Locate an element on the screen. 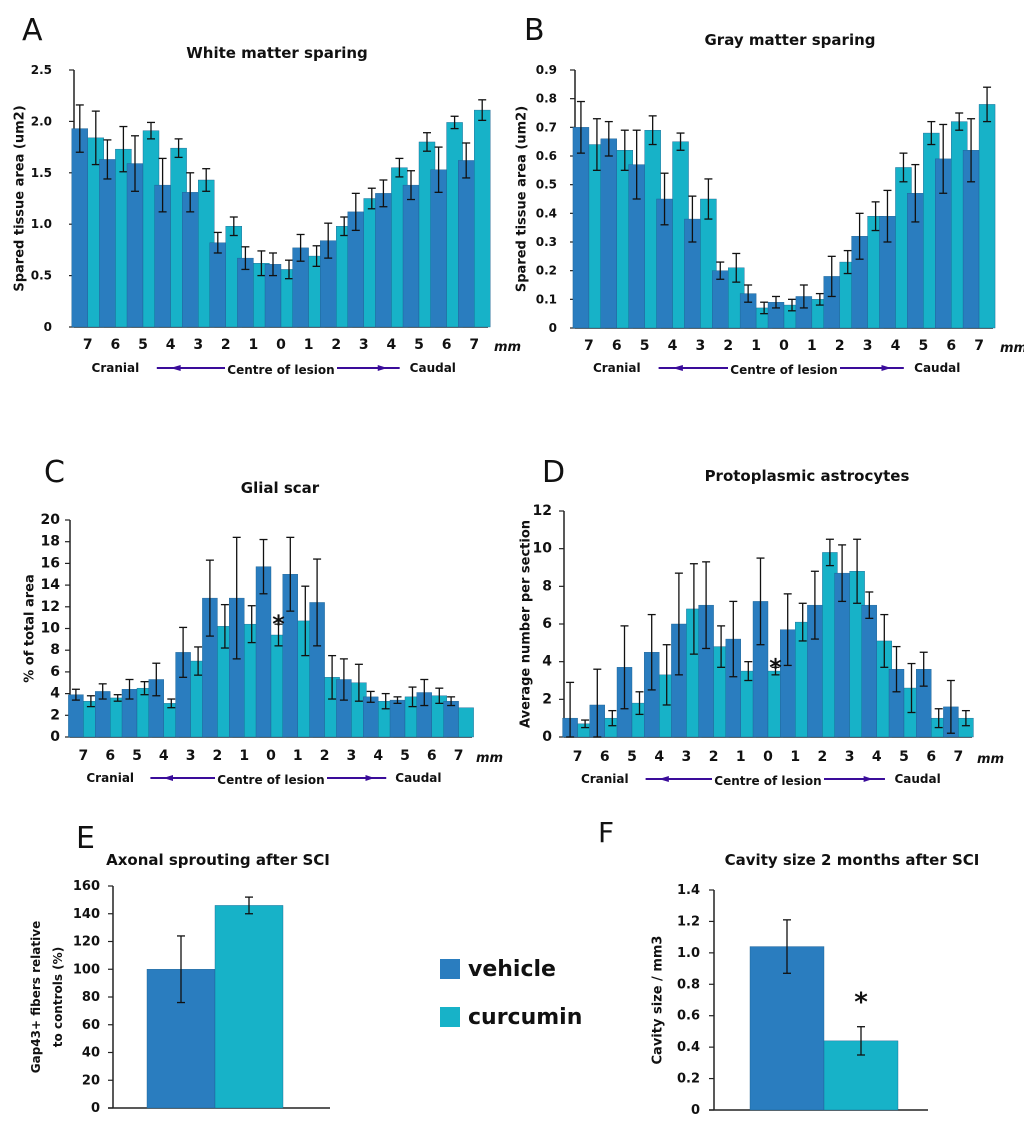  y-tick-label: 2 is located at coordinates (55, 715).